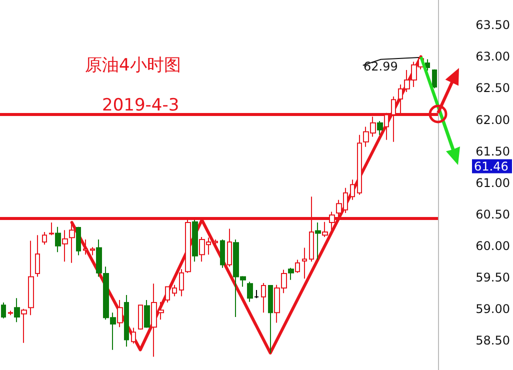 The width and height of the screenshot is (513, 370). I want to click on y-tick-label: 61.50, so click(493, 151).